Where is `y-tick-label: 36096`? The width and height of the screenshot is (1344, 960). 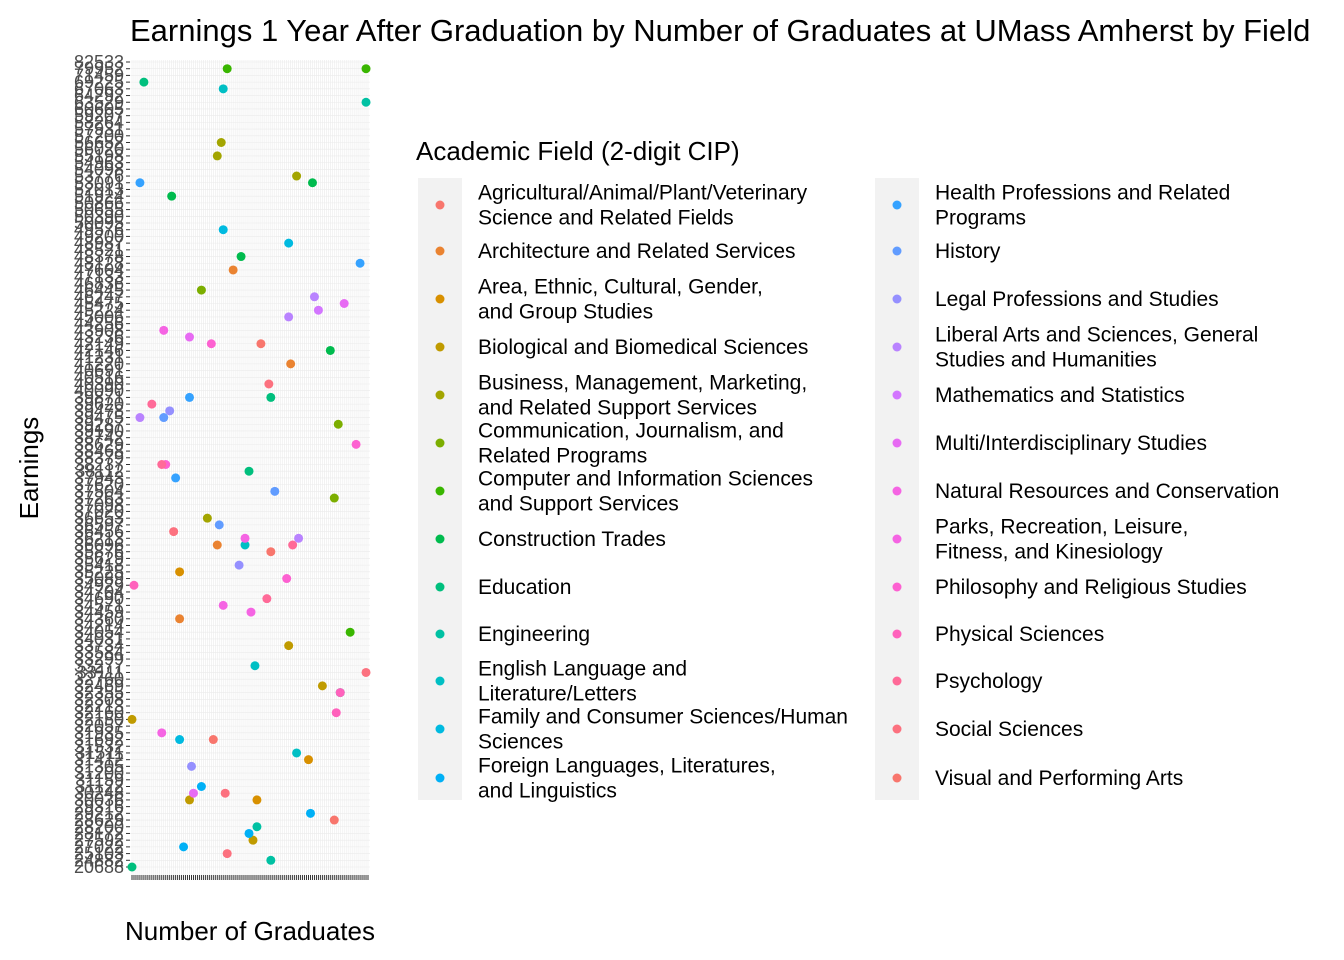
y-tick-label: 36096 is located at coordinates (99, 545).